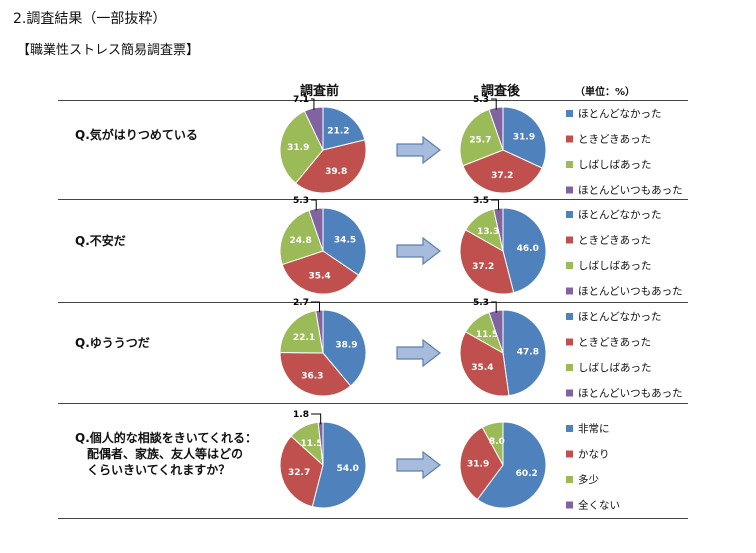  What do you see at coordinates (301, 415) in the screenshot?
I see `pie-before-4-value-label: 1.8` at bounding box center [301, 415].